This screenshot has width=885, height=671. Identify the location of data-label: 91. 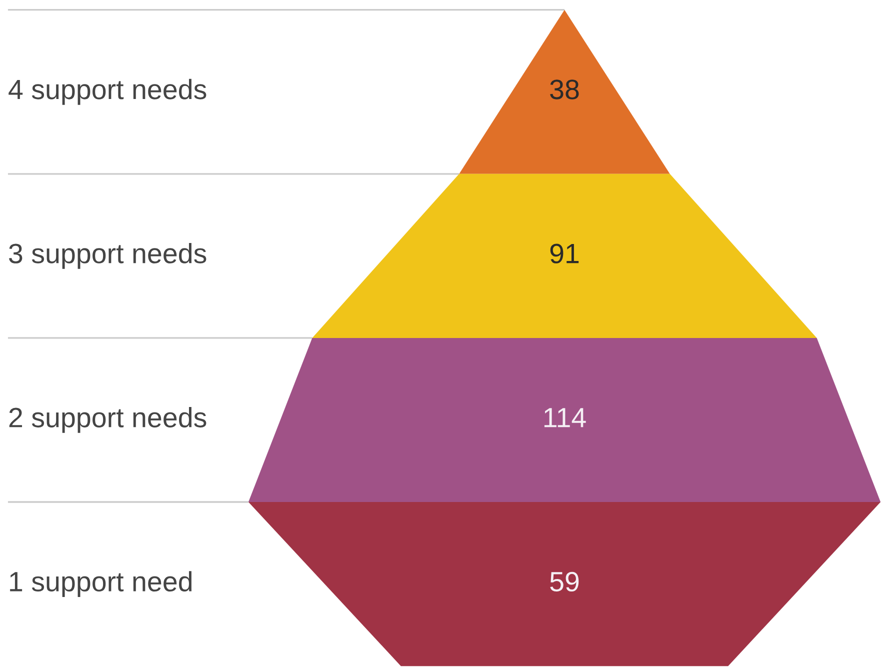
(564, 254).